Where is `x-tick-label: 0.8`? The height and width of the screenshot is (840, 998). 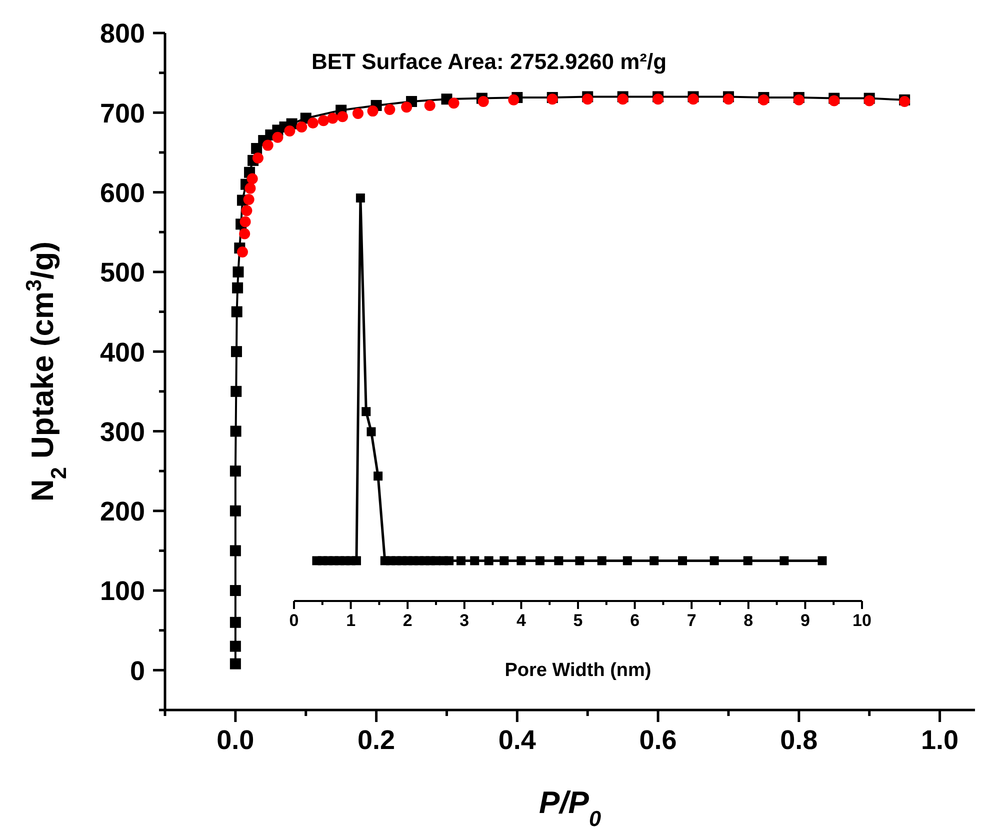
x-tick-label: 0.8 is located at coordinates (799, 740).